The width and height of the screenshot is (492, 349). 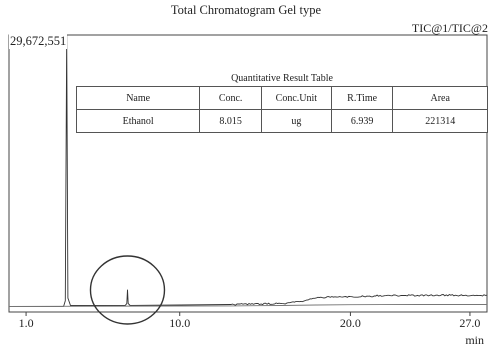 I want to click on y-max-label: 29,672,551, so click(x=38, y=41).